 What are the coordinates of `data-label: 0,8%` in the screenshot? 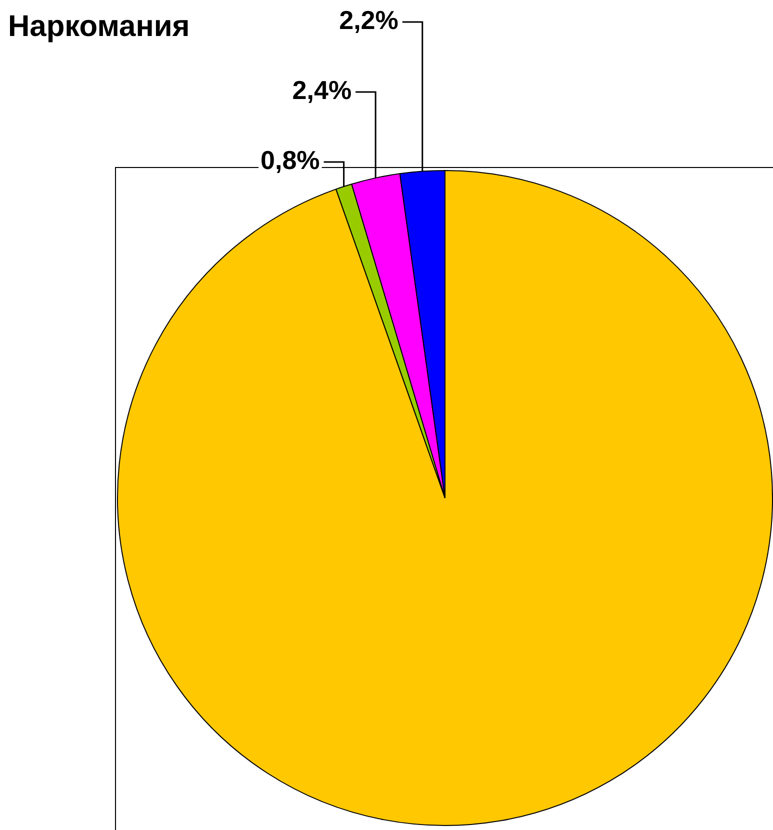 It's located at (290, 160).